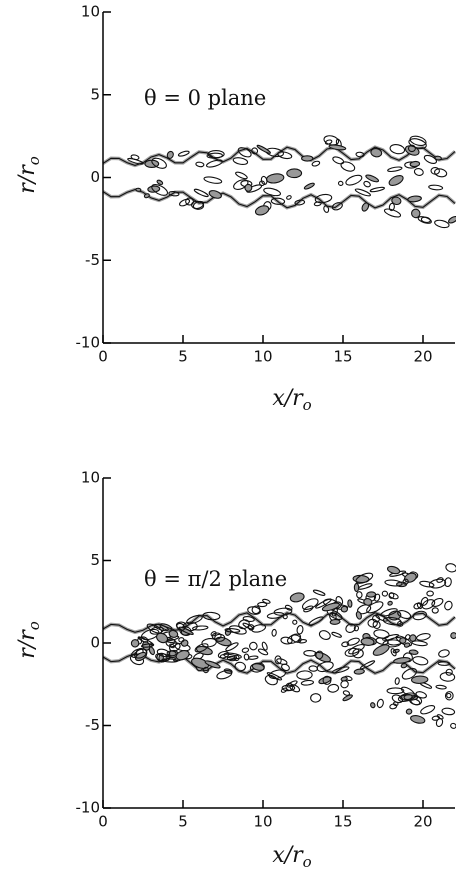  I want to click on y-tick-label: -5, so click(92, 260).